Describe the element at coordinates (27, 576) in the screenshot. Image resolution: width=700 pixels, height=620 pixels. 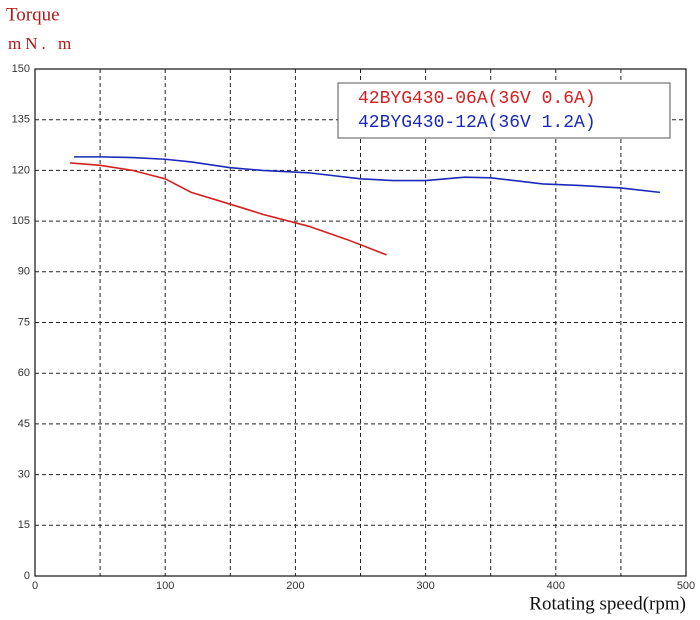
I see `y-tick-label: 0` at that location.